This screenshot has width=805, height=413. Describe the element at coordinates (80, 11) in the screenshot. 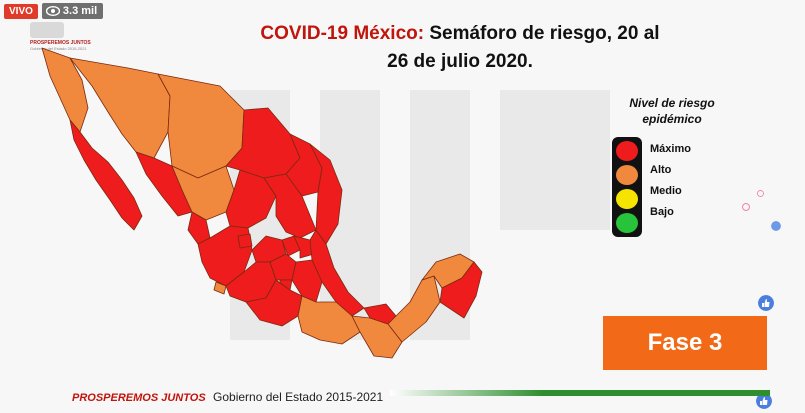

I see `viewer-count-text: 3.3 mil` at that location.